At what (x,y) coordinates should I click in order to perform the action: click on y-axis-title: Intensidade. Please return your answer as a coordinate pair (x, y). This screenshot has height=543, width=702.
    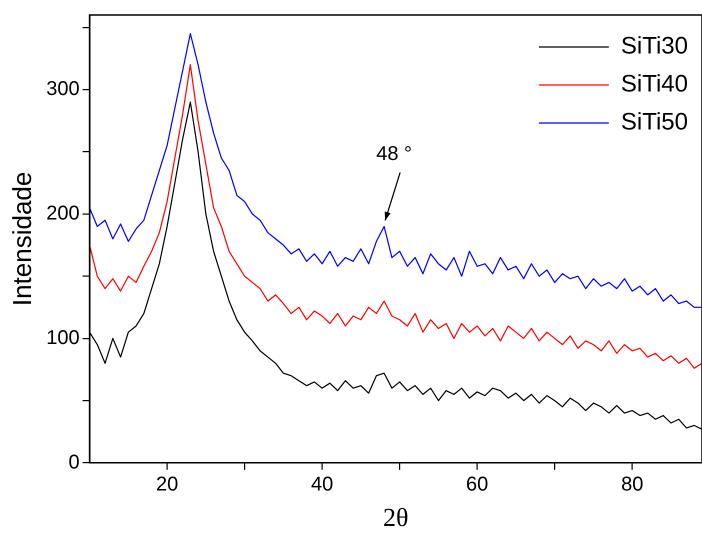
    Looking at the image, I should click on (21, 239).